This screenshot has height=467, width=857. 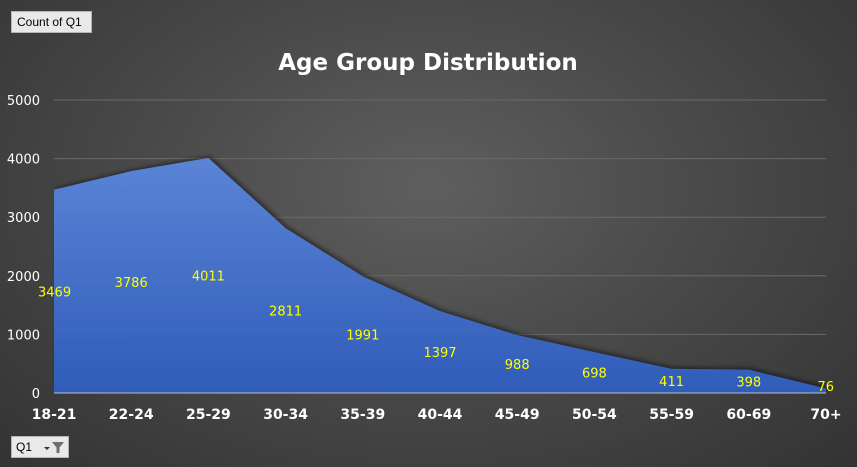 What do you see at coordinates (23, 277) in the screenshot?
I see `y-tick-label: 2000` at bounding box center [23, 277].